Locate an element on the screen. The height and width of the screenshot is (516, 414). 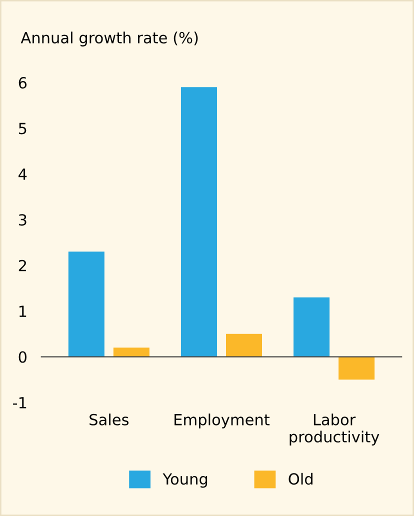
legend-label: Old is located at coordinates (300, 478).